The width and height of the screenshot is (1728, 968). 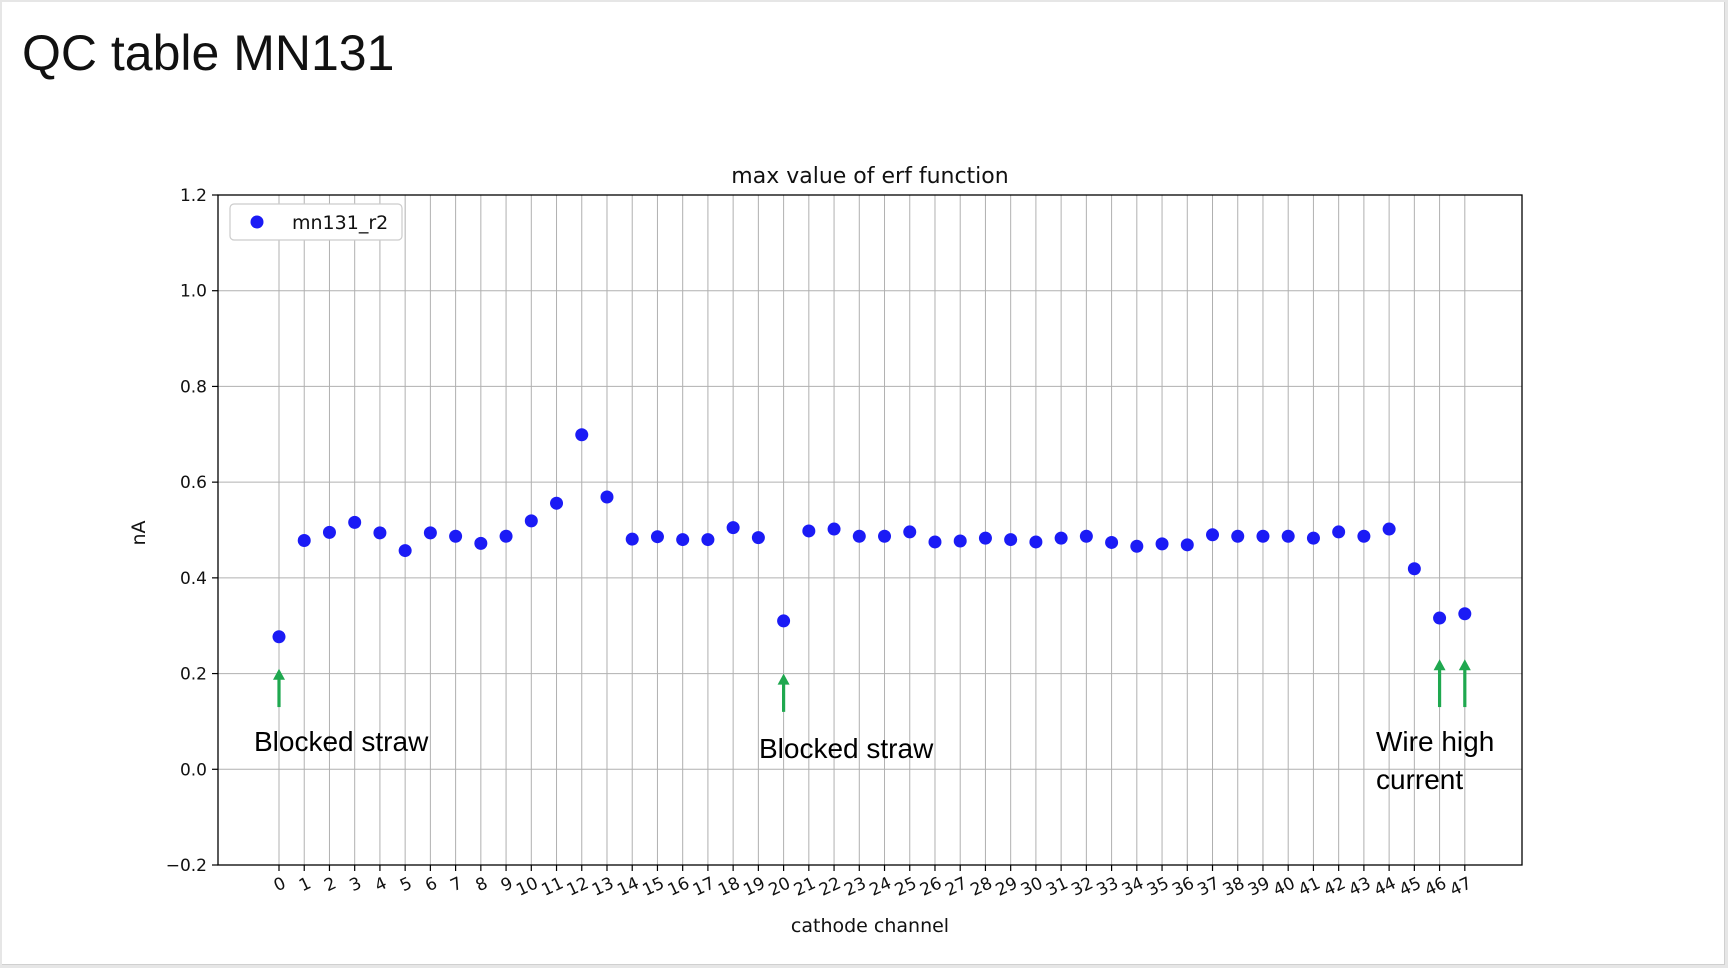 I want to click on x-tick-label: 3, so click(x=356, y=884).